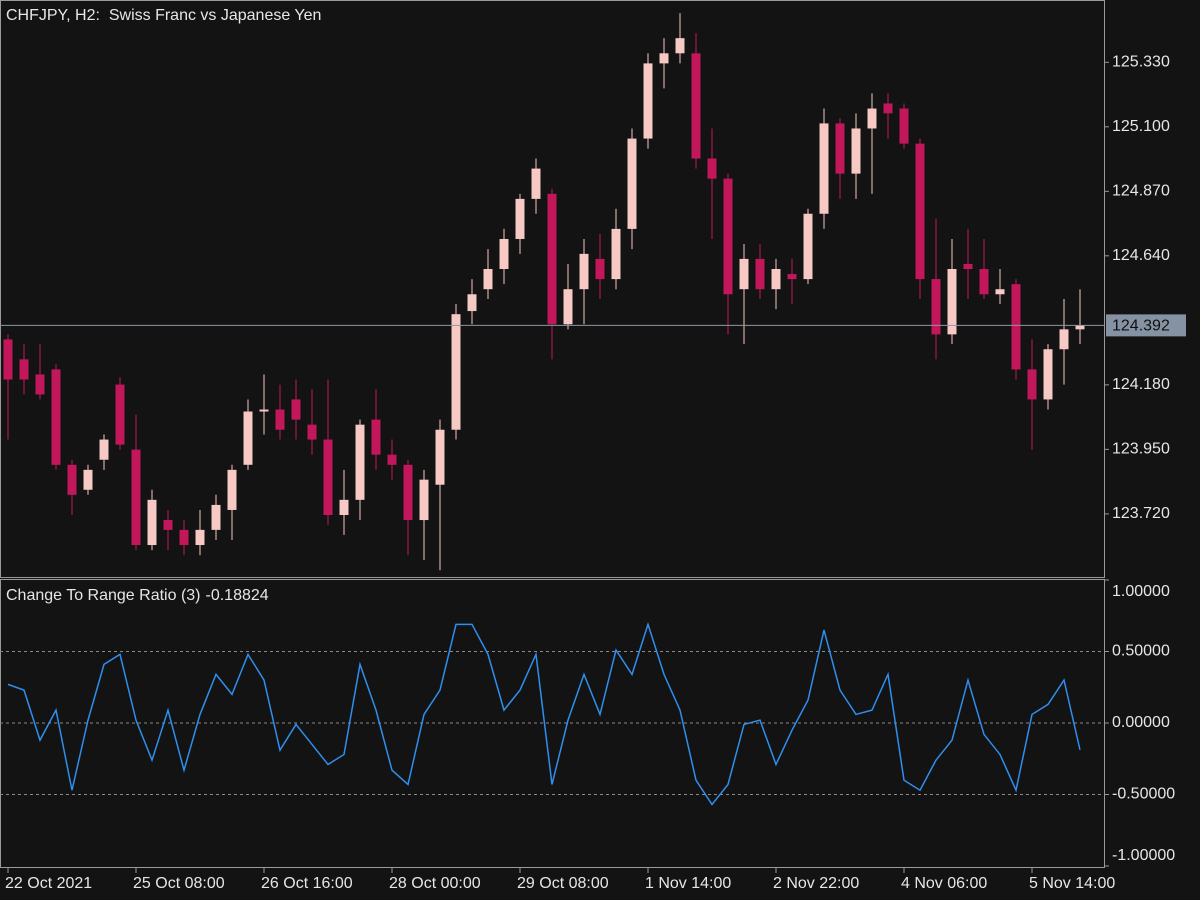 The width and height of the screenshot is (1200, 900). Describe the element at coordinates (1141, 326) in the screenshot. I see `current-price-label: 124.392` at that location.